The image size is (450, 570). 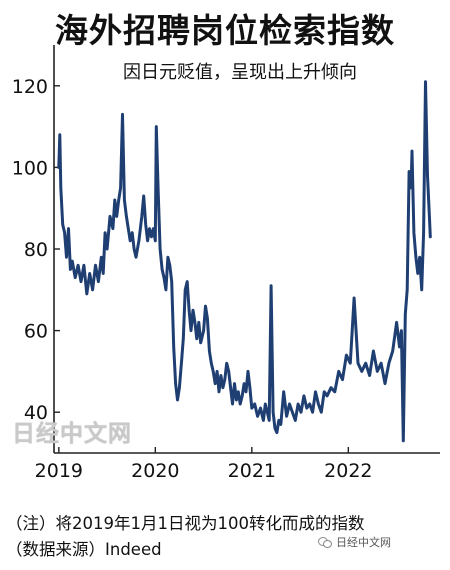 I want to click on wechat-badge-label: 日经中文网, so click(x=363, y=542).